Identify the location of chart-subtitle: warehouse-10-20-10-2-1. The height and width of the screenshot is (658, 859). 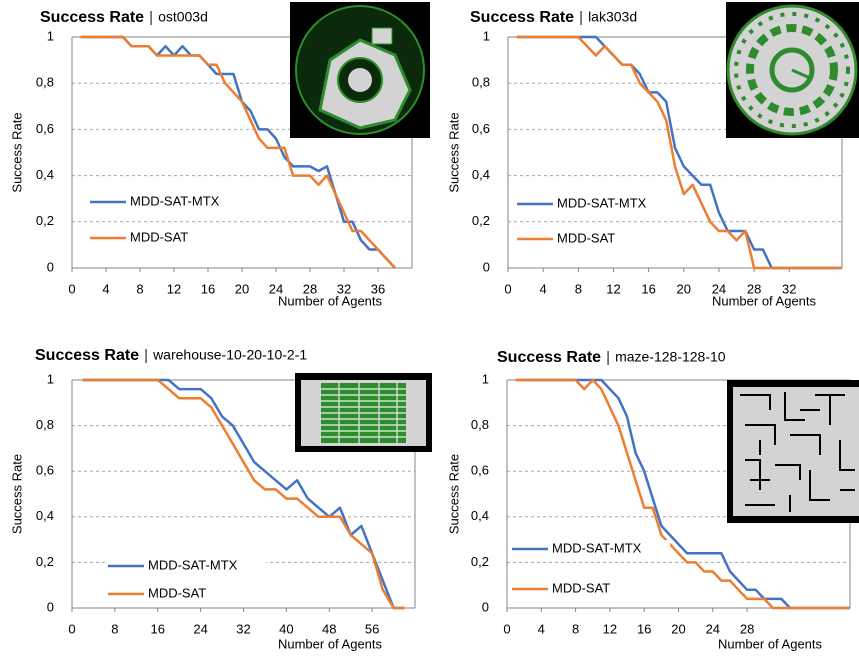
(229, 355).